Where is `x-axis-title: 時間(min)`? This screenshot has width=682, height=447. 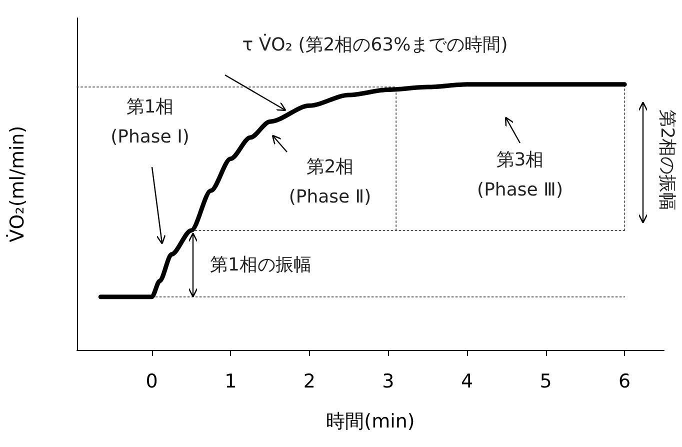 x-axis-title: 時間(min) is located at coordinates (370, 421).